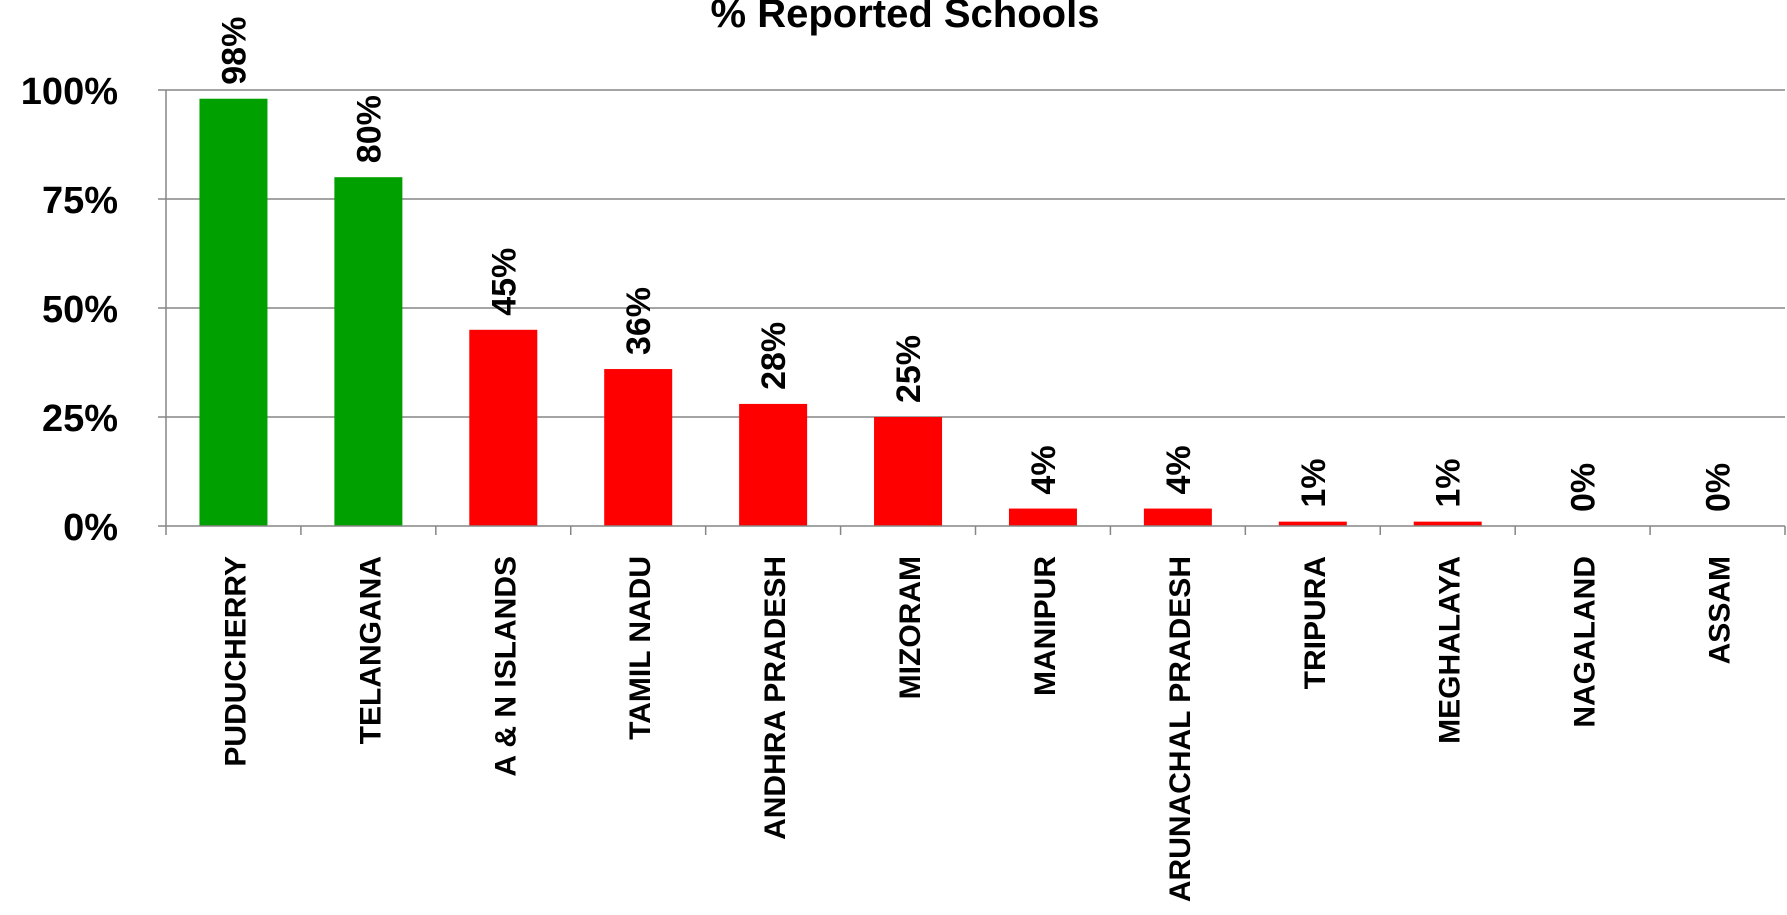 The height and width of the screenshot is (915, 1787). What do you see at coordinates (1585, 642) in the screenshot?
I see `x-tick-label: NAGALAND` at bounding box center [1585, 642].